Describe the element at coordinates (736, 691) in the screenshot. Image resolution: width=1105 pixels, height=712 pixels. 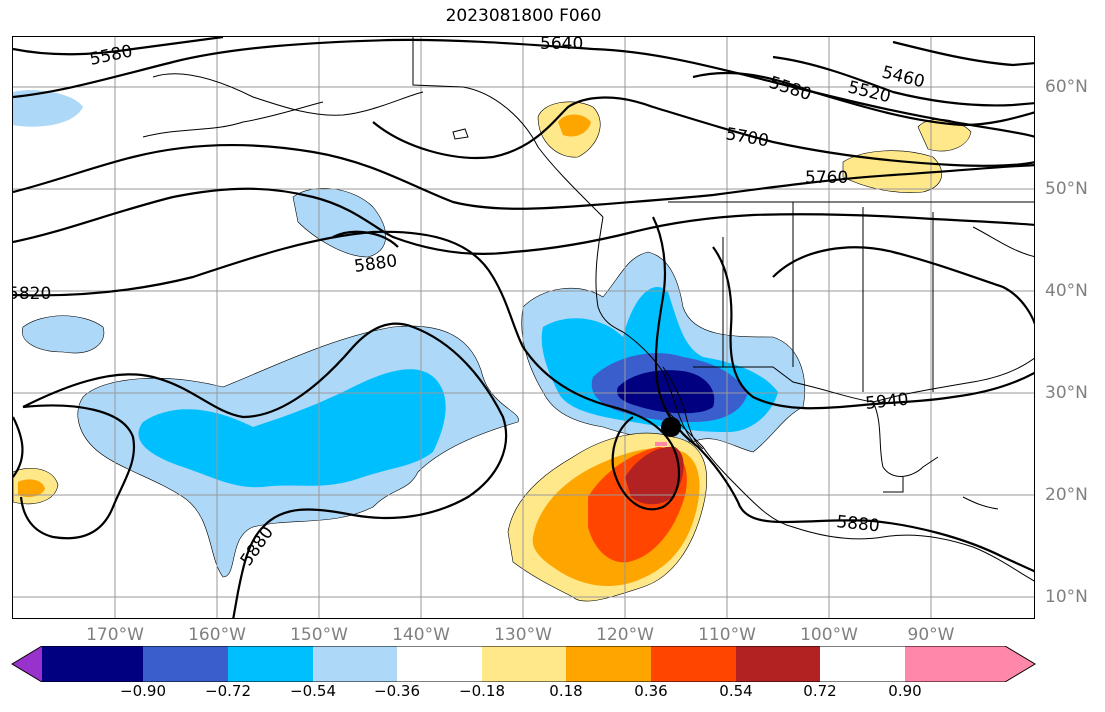
I see `colorbar-tick: 0.54` at that location.